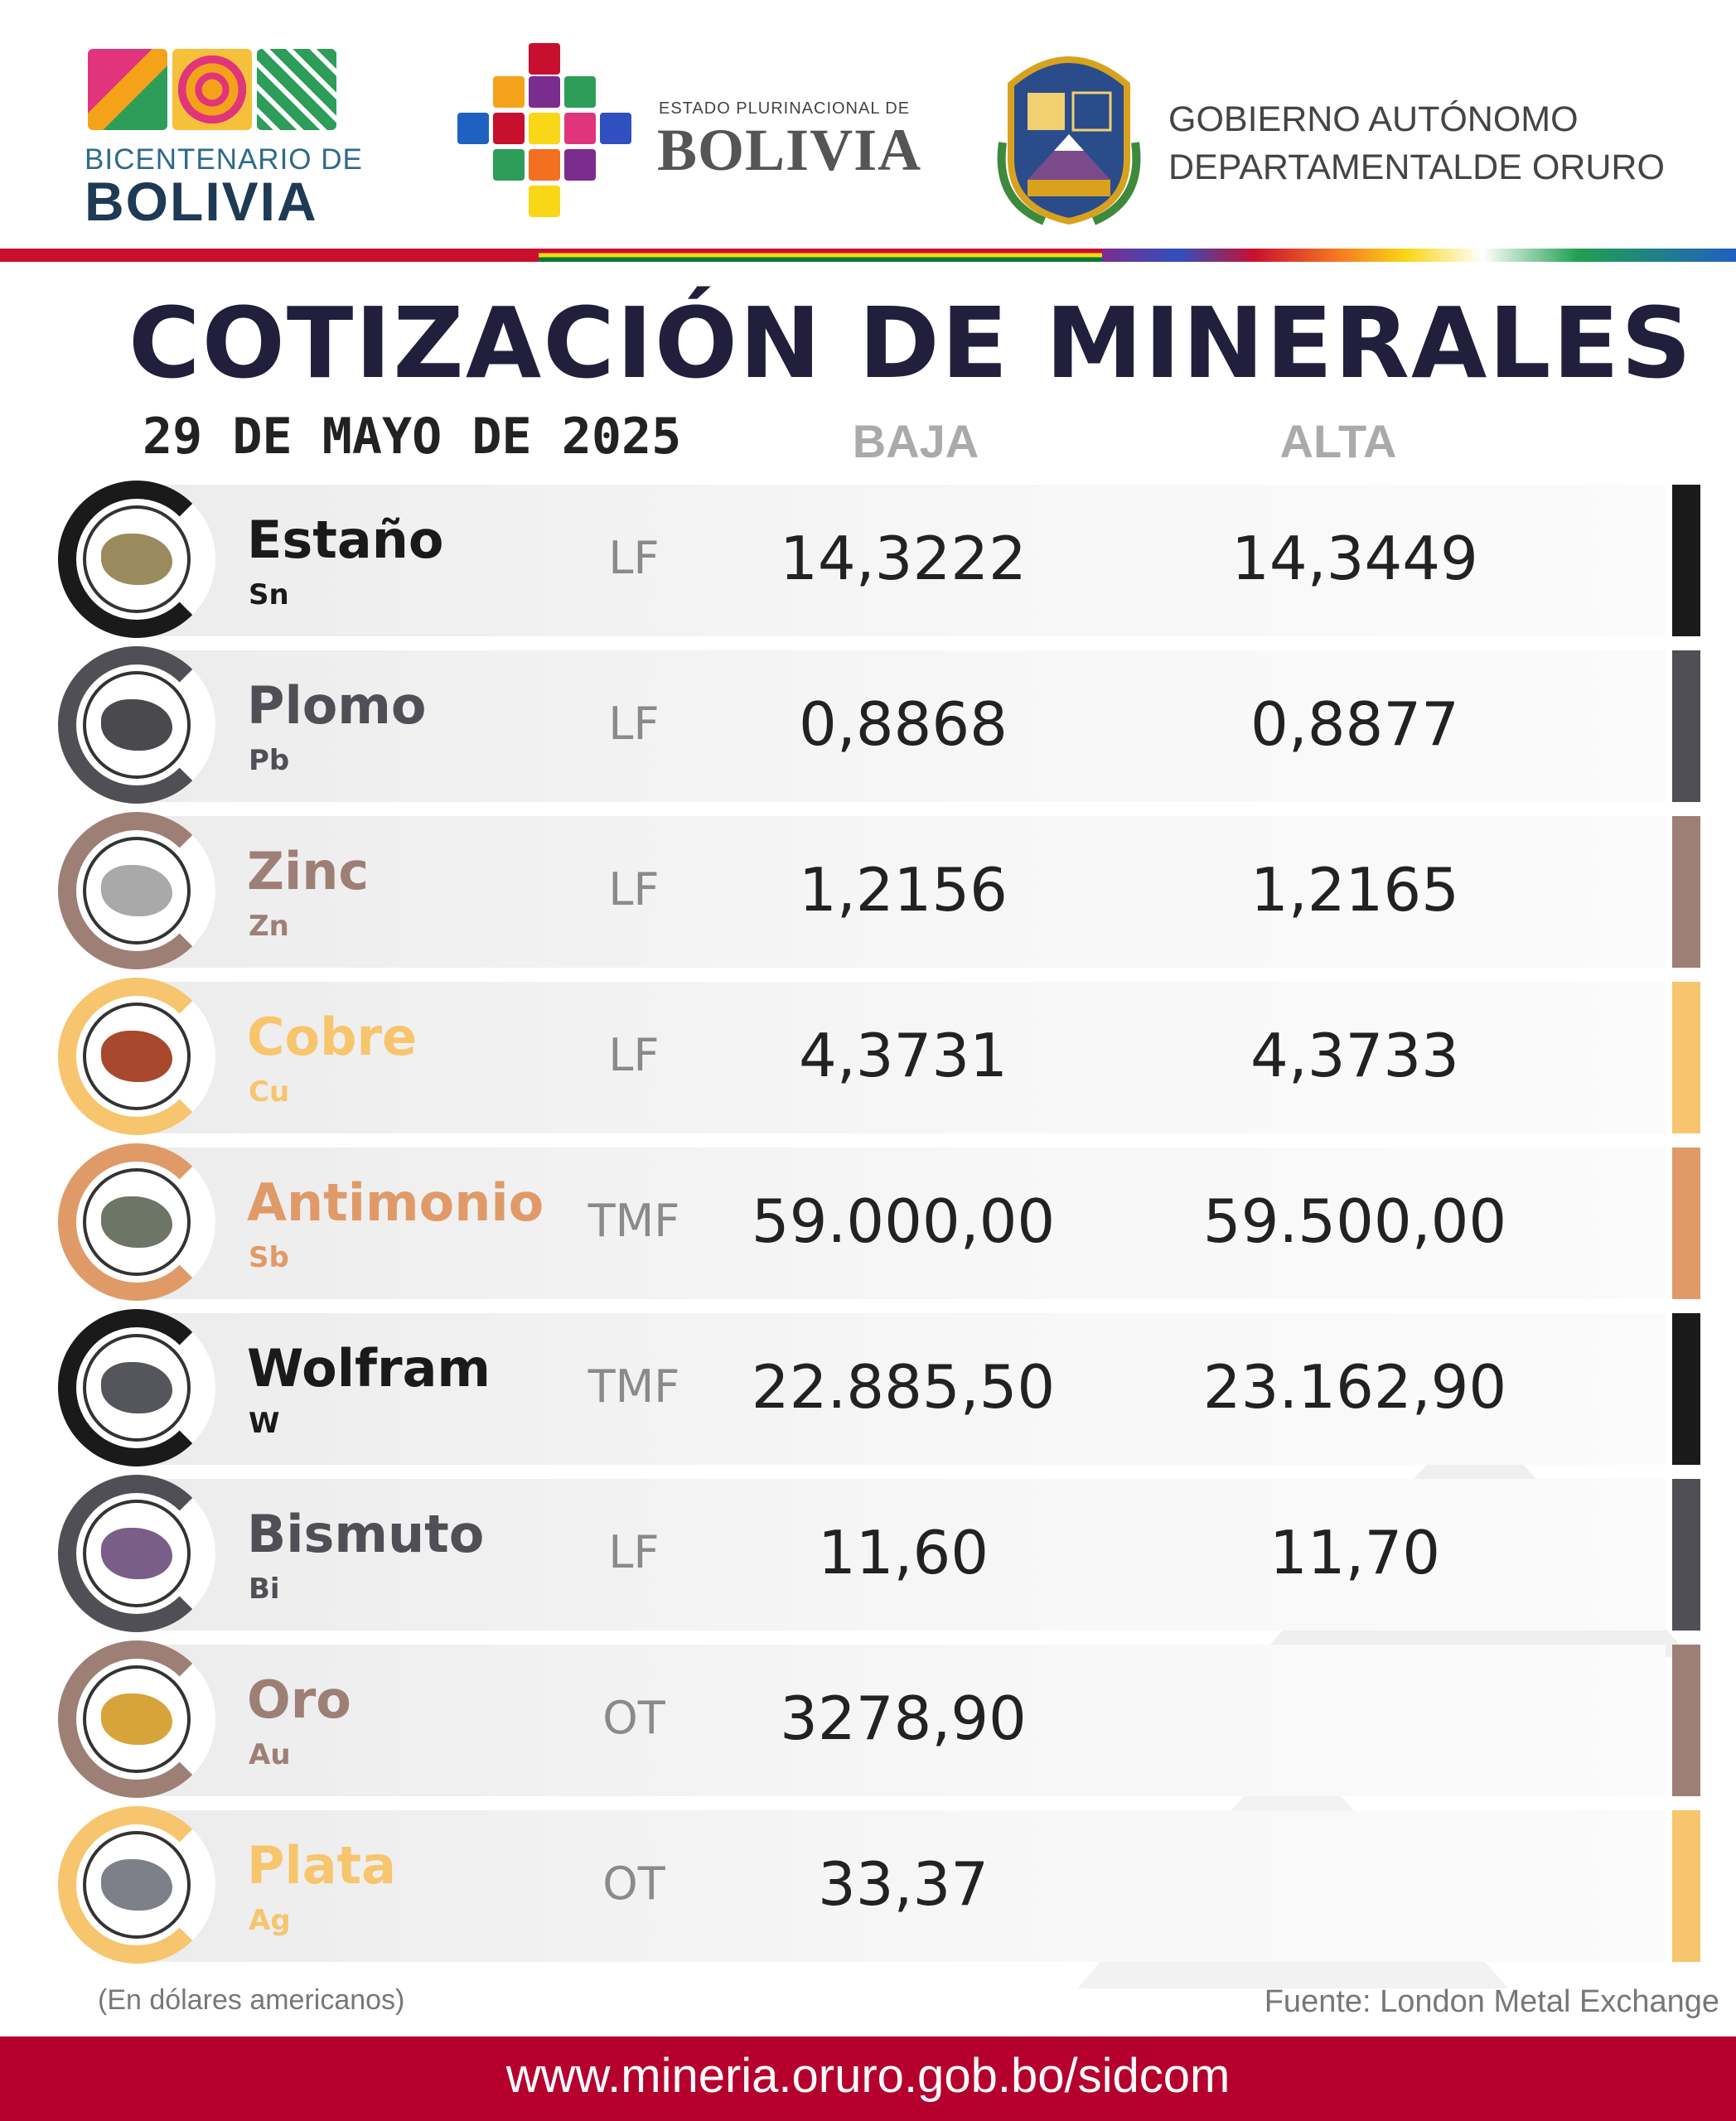 The height and width of the screenshot is (2121, 1736). Describe the element at coordinates (1354, 890) in the screenshot. I see `price-alta: 1,2165` at that location.